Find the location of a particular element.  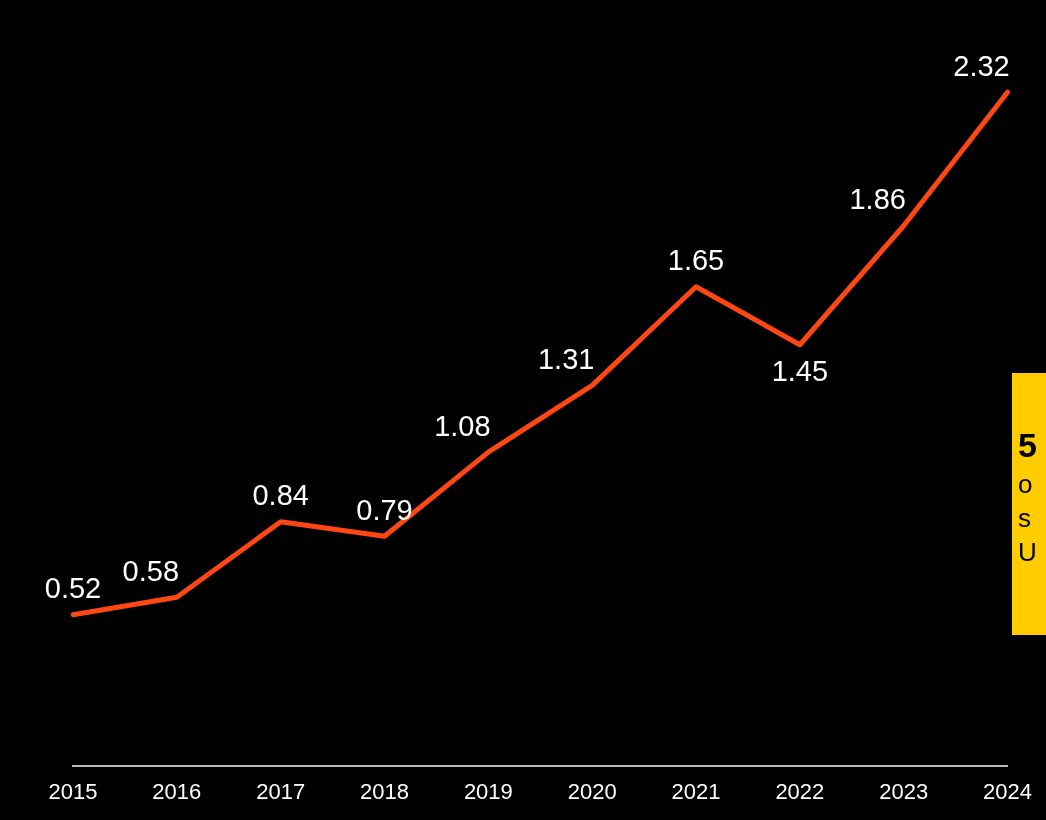

data-label: 1.08 is located at coordinates (462, 425).